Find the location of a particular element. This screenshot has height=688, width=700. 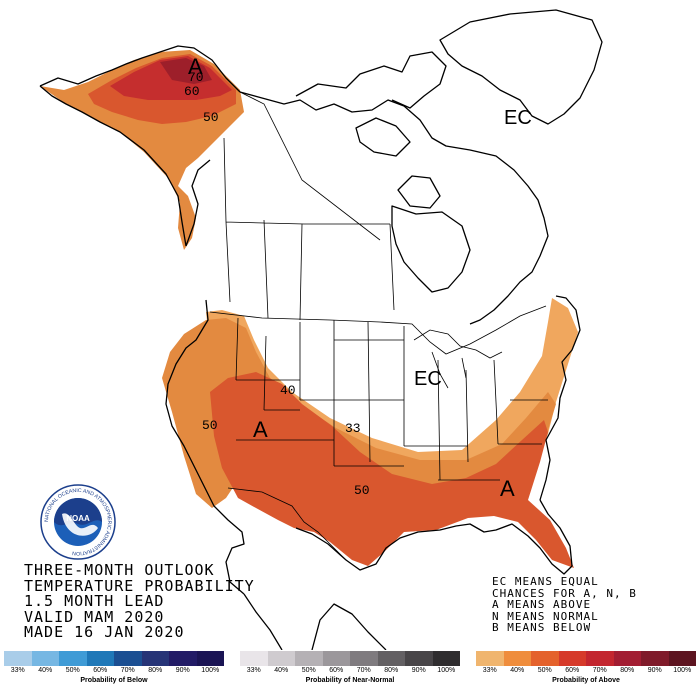

legend-below-tick: 90% is located at coordinates (182, 670).